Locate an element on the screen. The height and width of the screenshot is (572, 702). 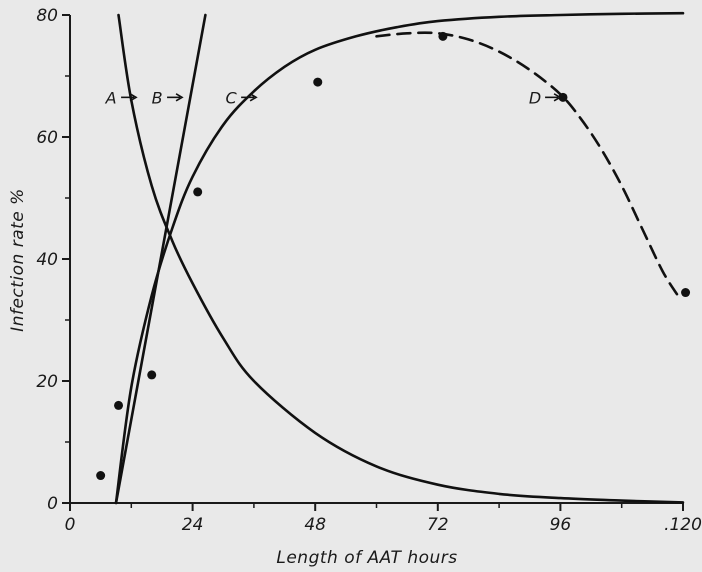
curve-label-a: A is located at coordinates (111, 97).